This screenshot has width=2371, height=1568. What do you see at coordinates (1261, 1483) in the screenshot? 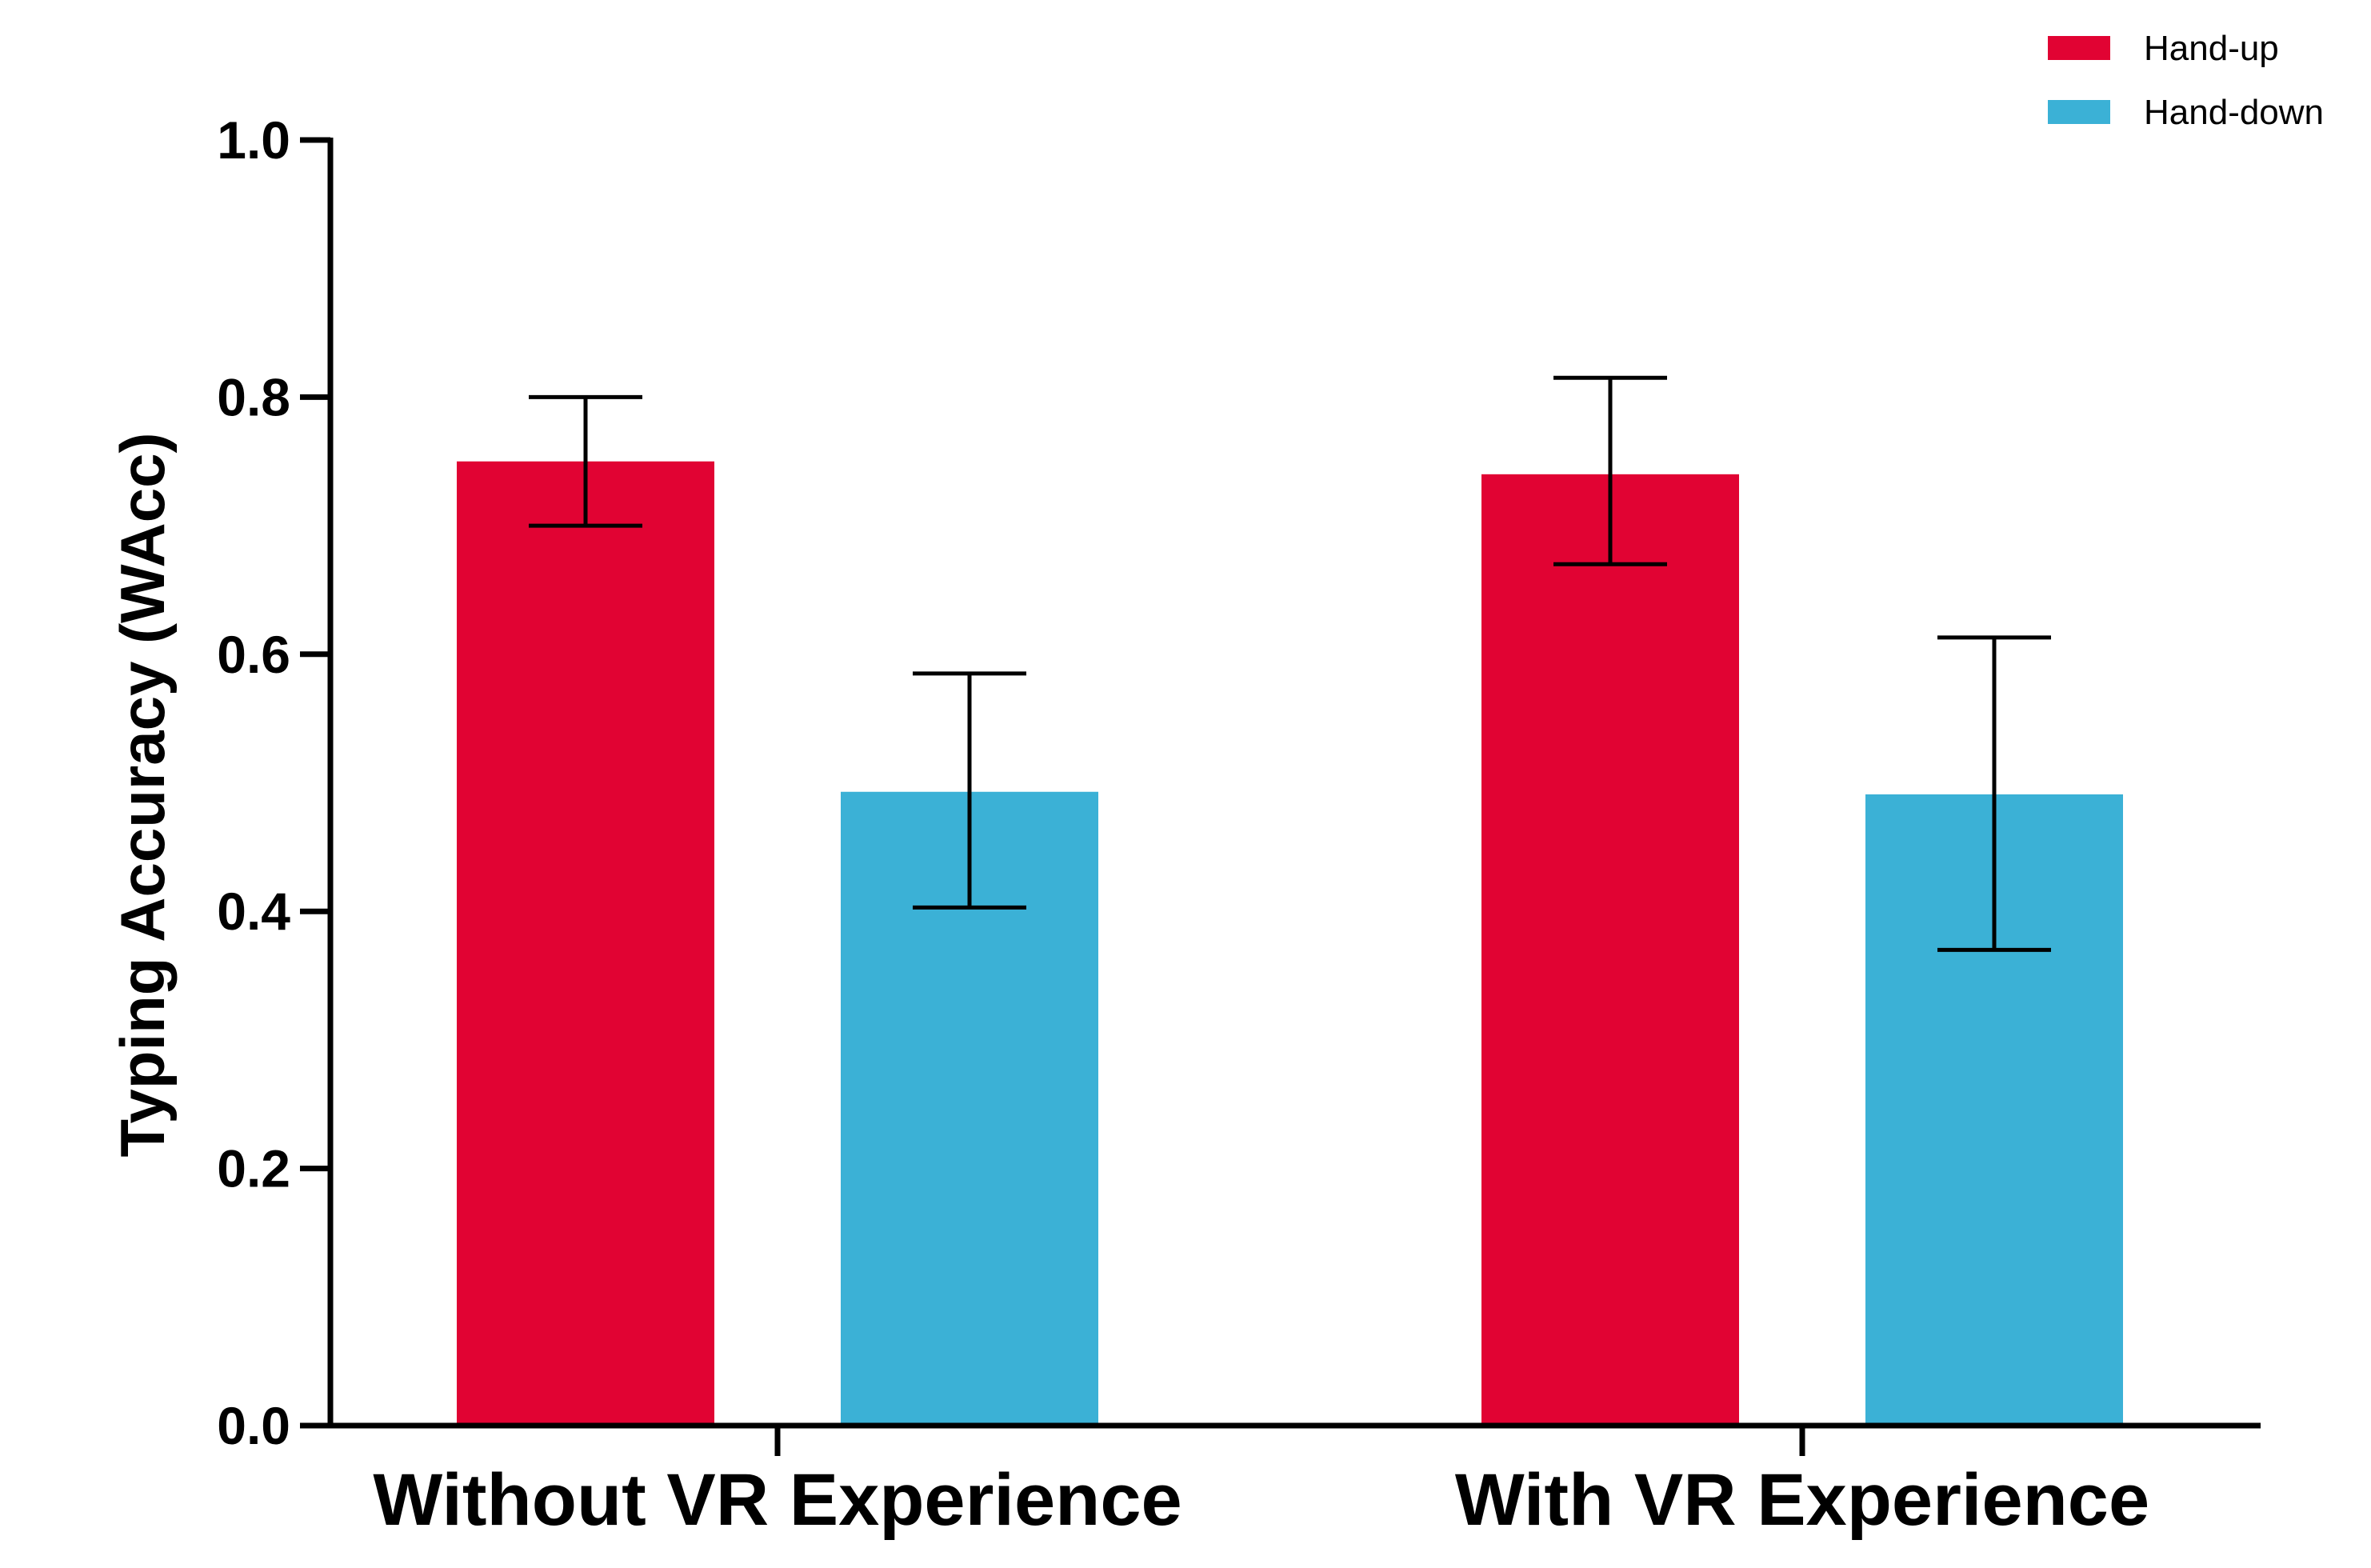
I see `x-categories-layer: Without VR Experience With VR Experience` at bounding box center [1261, 1483].